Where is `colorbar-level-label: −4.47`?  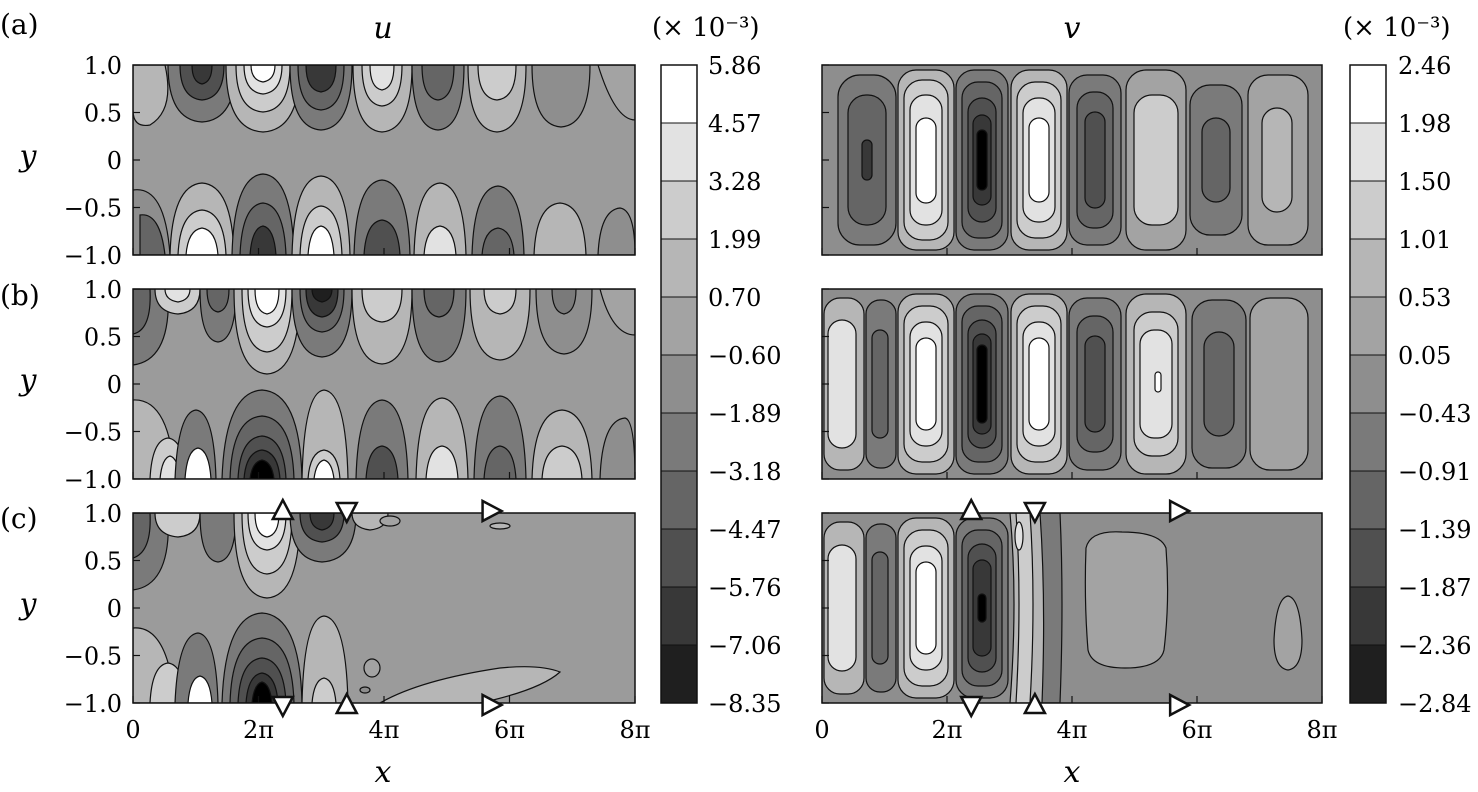
colorbar-level-label: −4.47 is located at coordinates (745, 530).